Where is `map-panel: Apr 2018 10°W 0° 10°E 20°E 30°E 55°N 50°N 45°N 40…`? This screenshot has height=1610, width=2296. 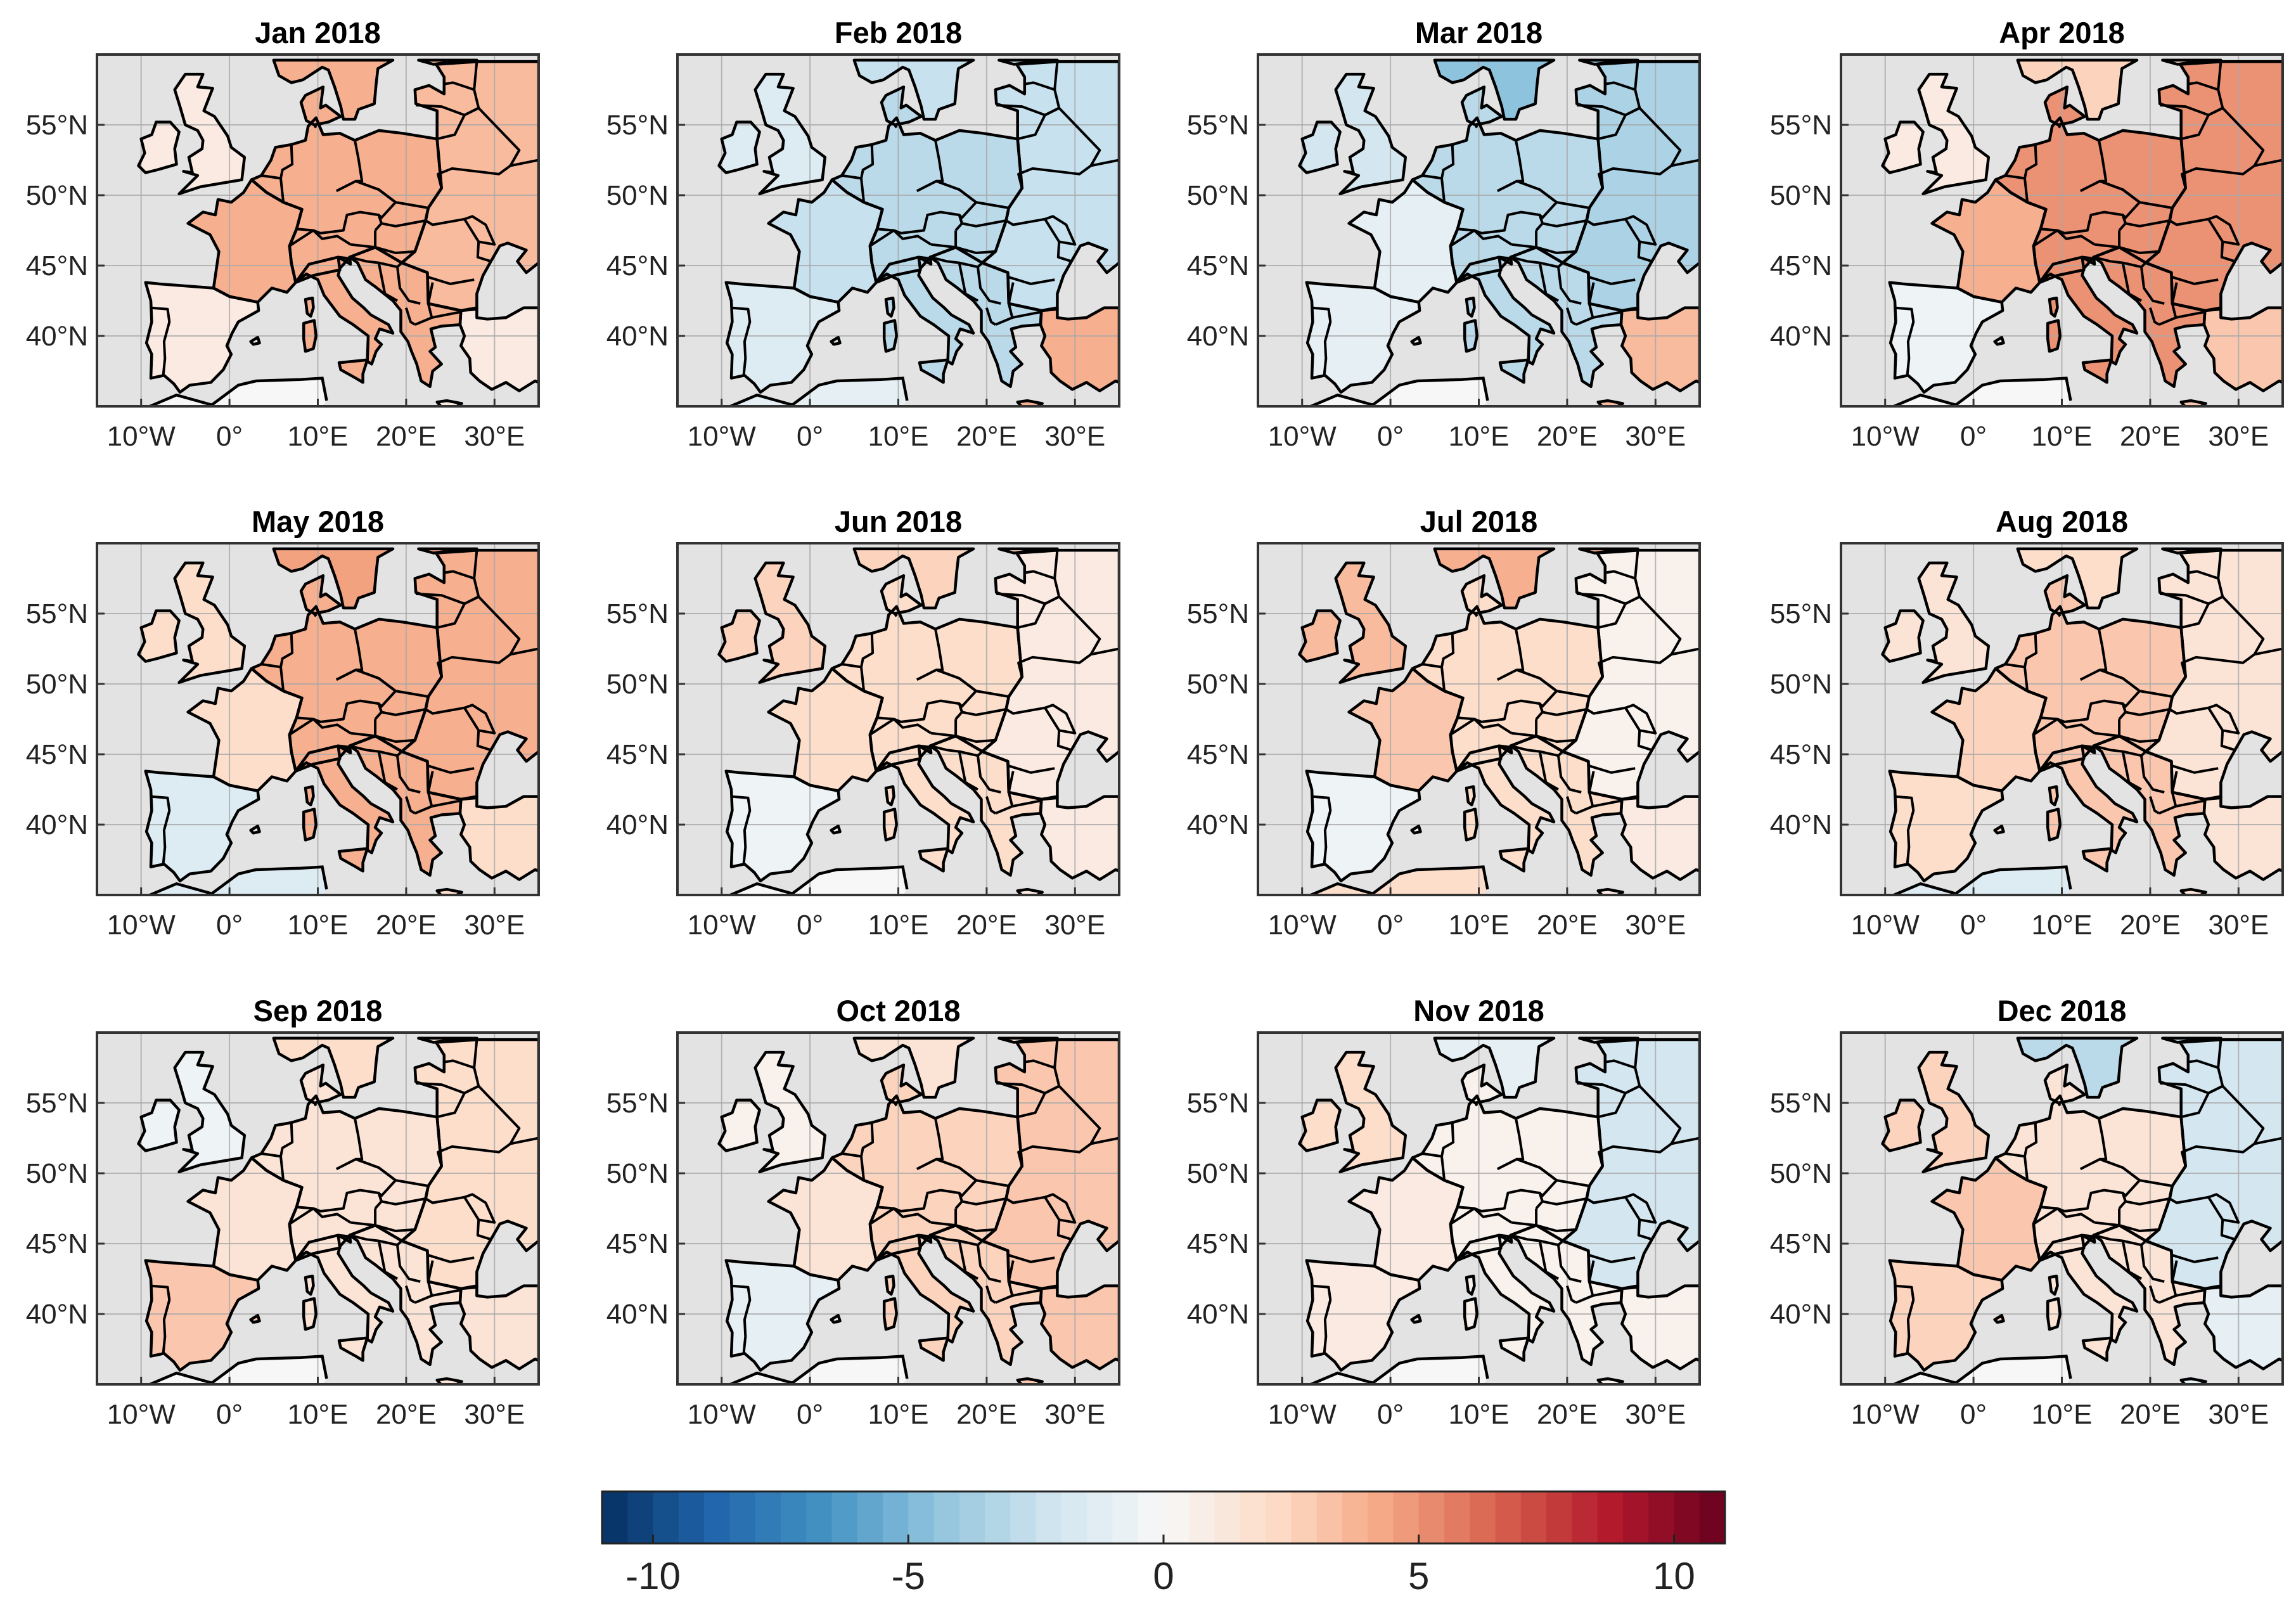
map-panel: Apr 2018 10°W 0° 10°E 20°E 30°E 55°N 50°N 45°N 40… is located at coordinates (2027, 234).